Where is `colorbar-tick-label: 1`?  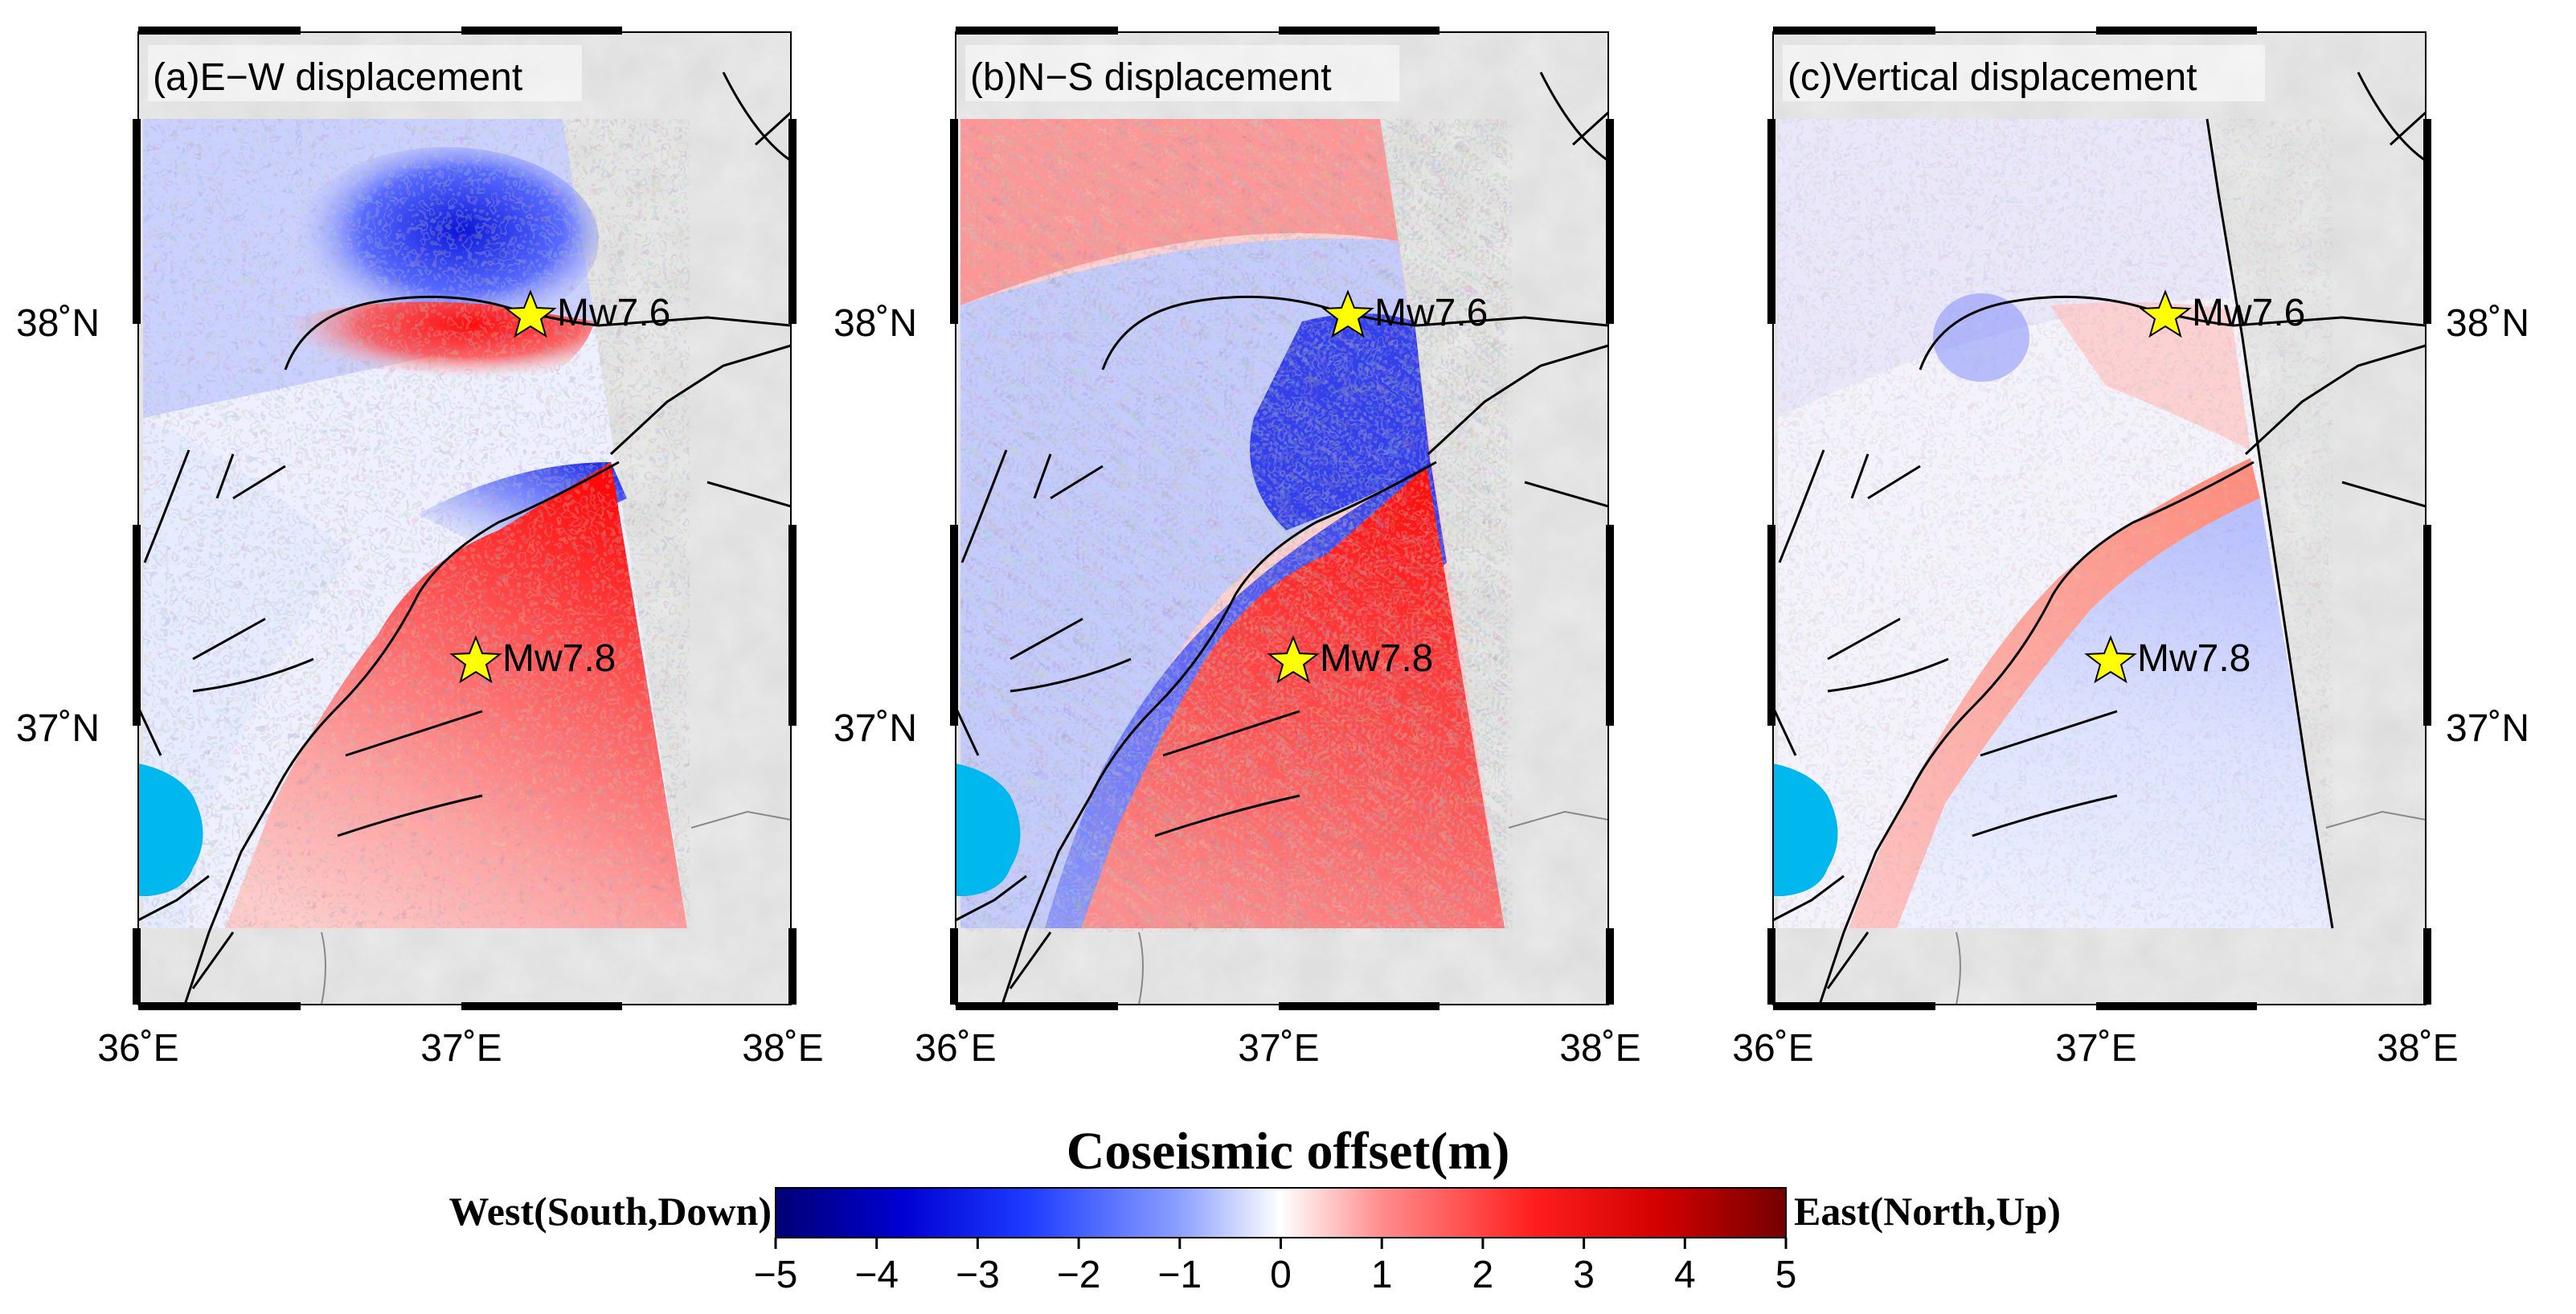
colorbar-tick-label: 1 is located at coordinates (1382, 1275).